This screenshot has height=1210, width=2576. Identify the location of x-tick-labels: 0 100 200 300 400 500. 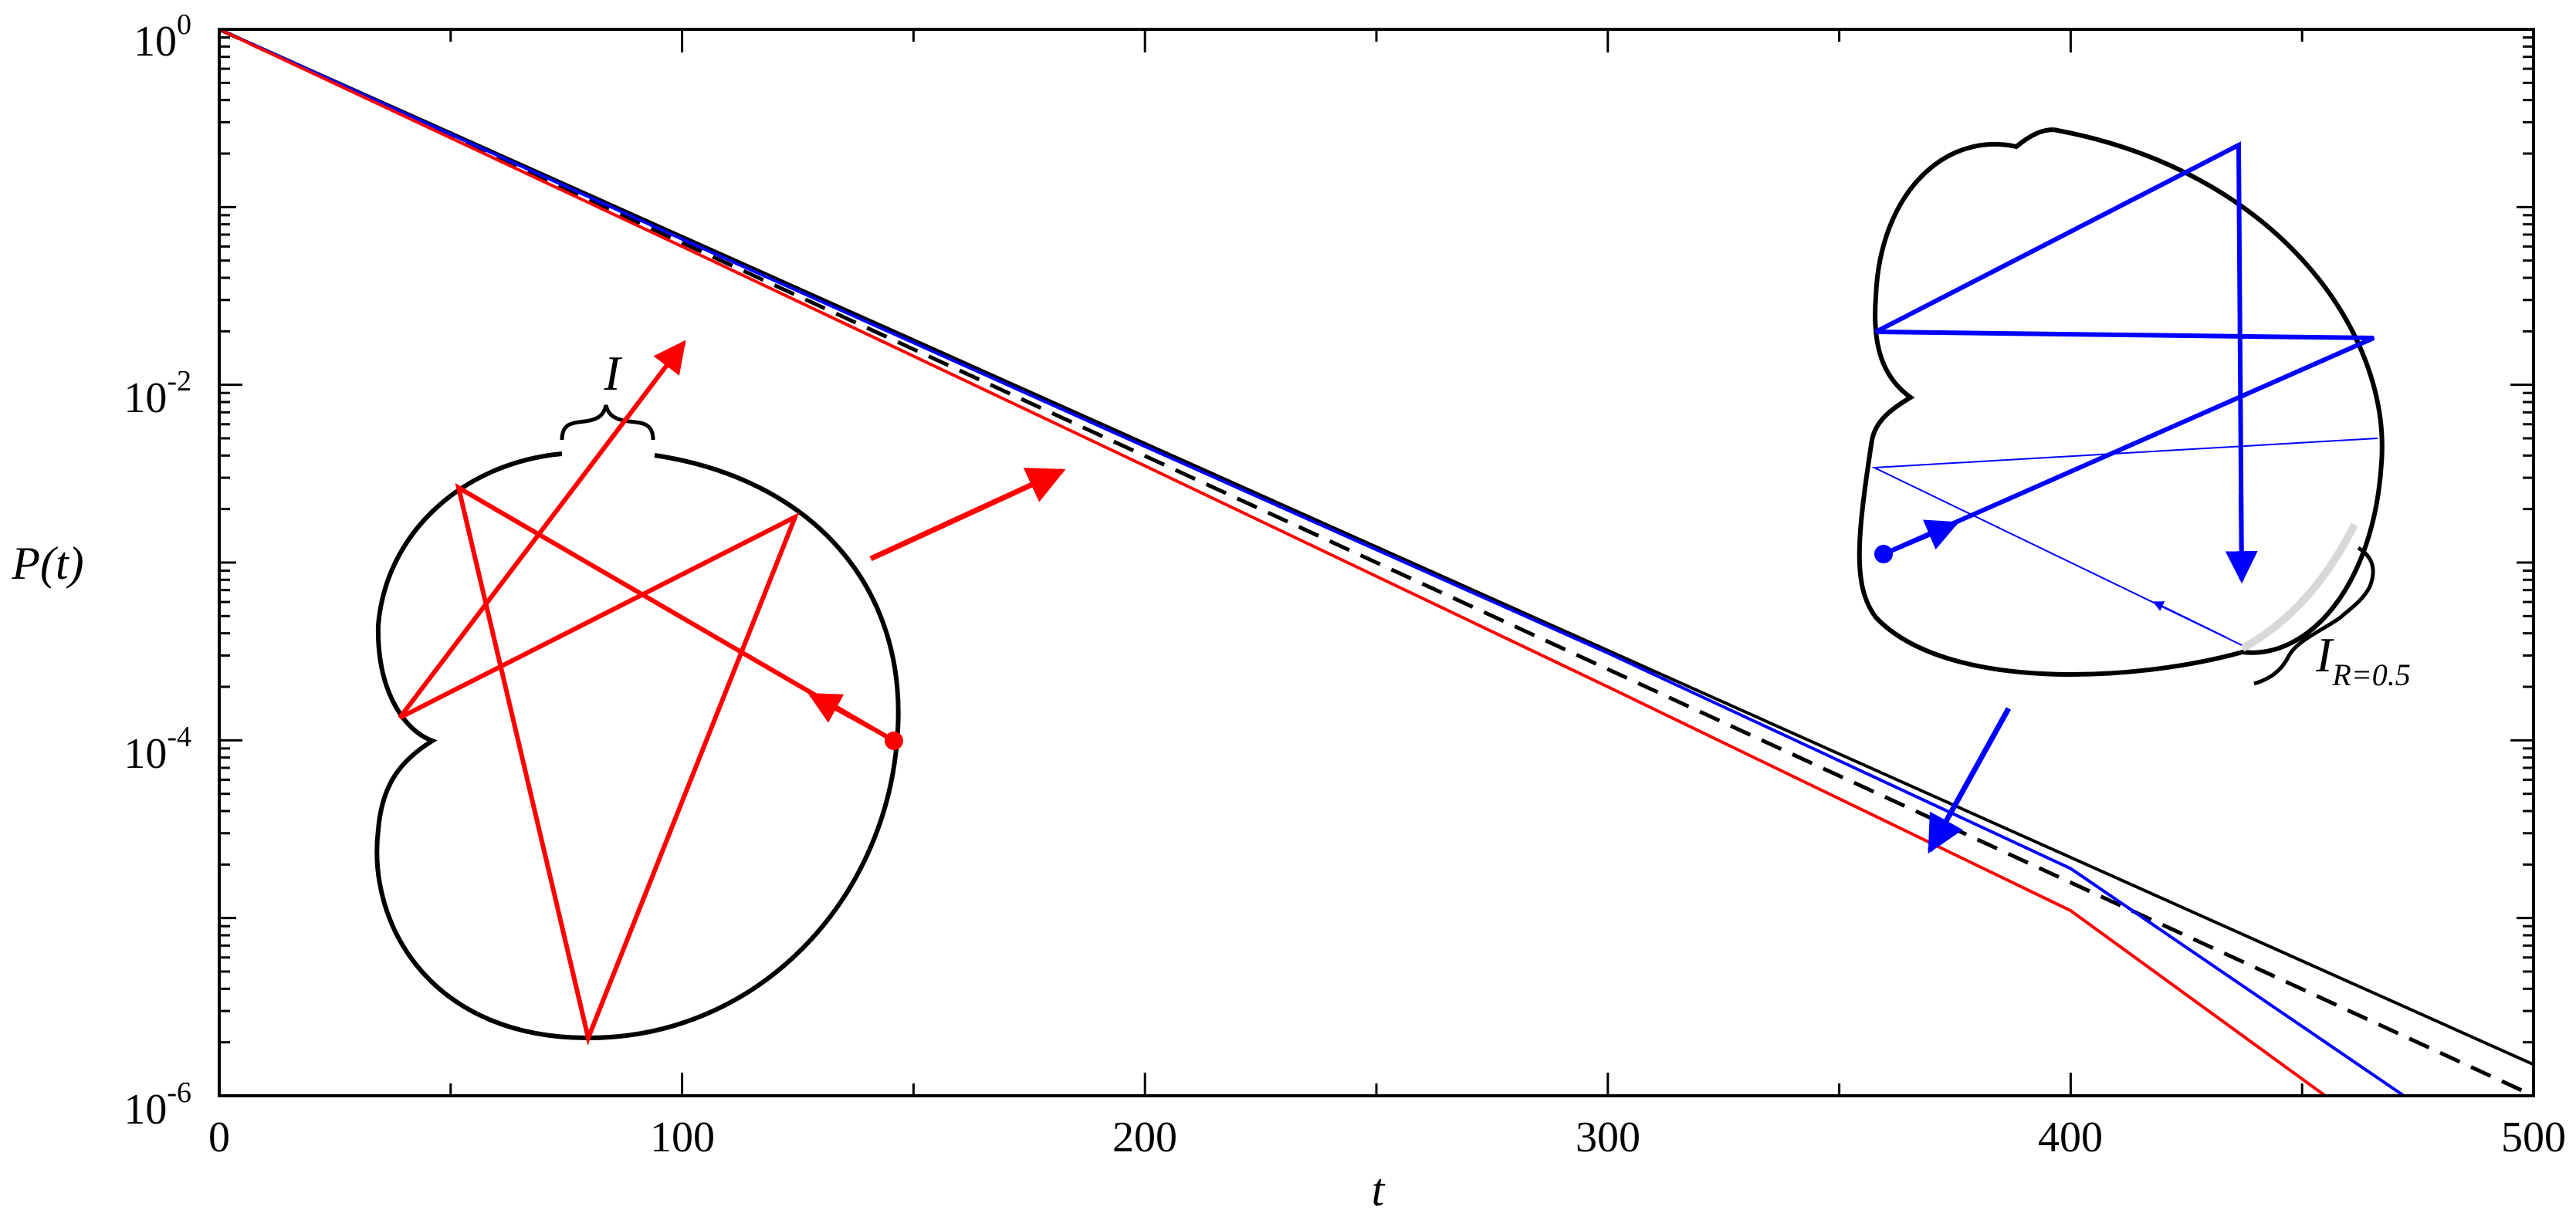
(1387, 1137).